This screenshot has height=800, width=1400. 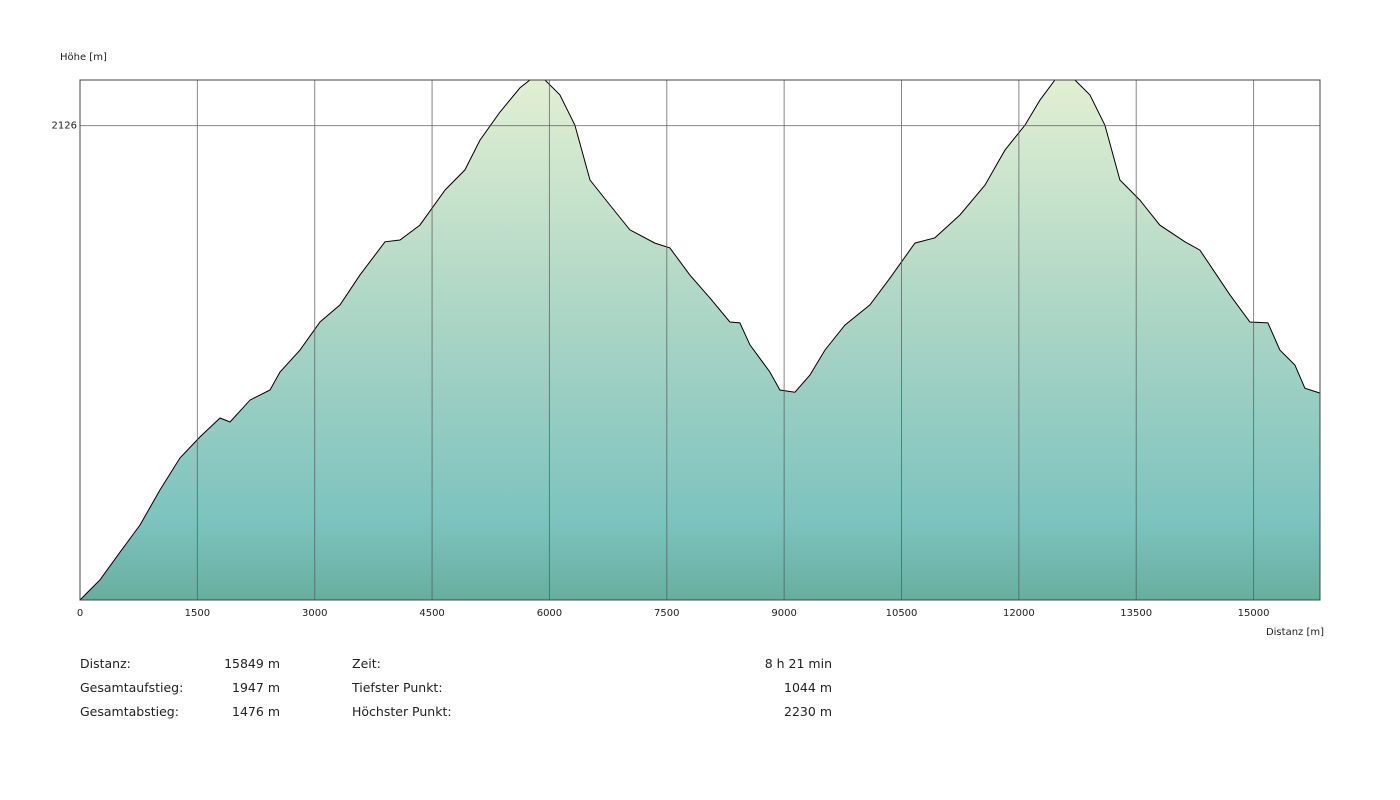 I want to click on y-tick-label: 2126, so click(x=64, y=126).